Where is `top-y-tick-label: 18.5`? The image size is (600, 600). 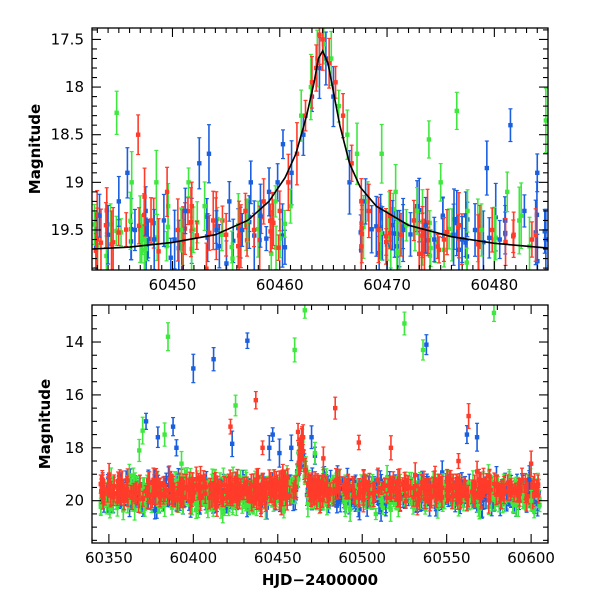
top-y-tick-label: 18.5 is located at coordinates (67, 135).